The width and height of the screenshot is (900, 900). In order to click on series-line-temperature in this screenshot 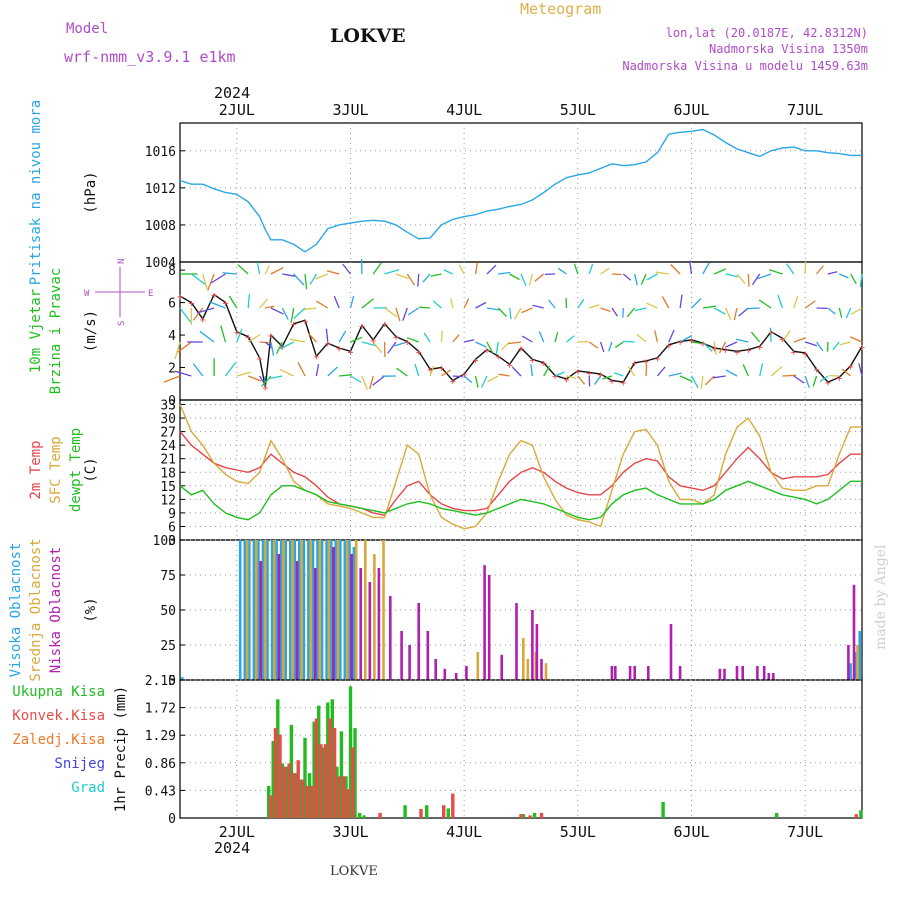, I will do `click(520, 500)`.